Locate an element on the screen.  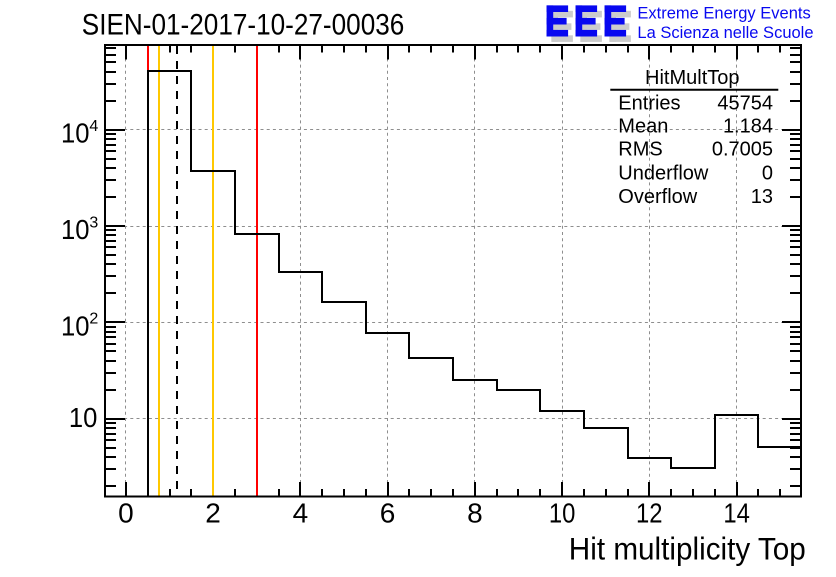
svg-text: 13 is located at coordinates (762, 197).